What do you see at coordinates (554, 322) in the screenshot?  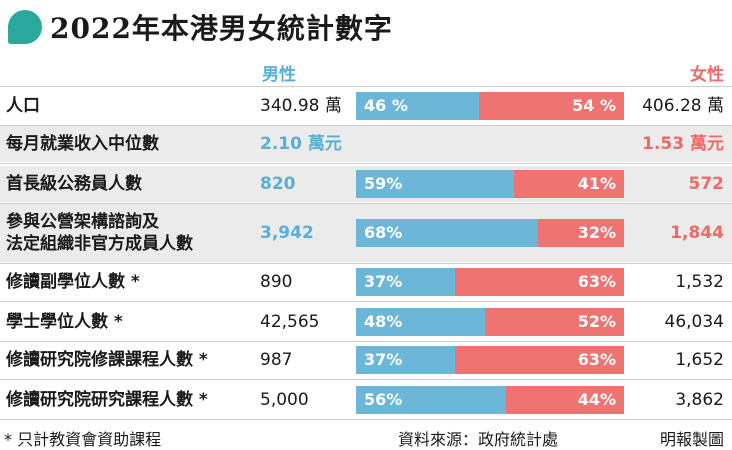 I see `female-bar-segment: 52%` at bounding box center [554, 322].